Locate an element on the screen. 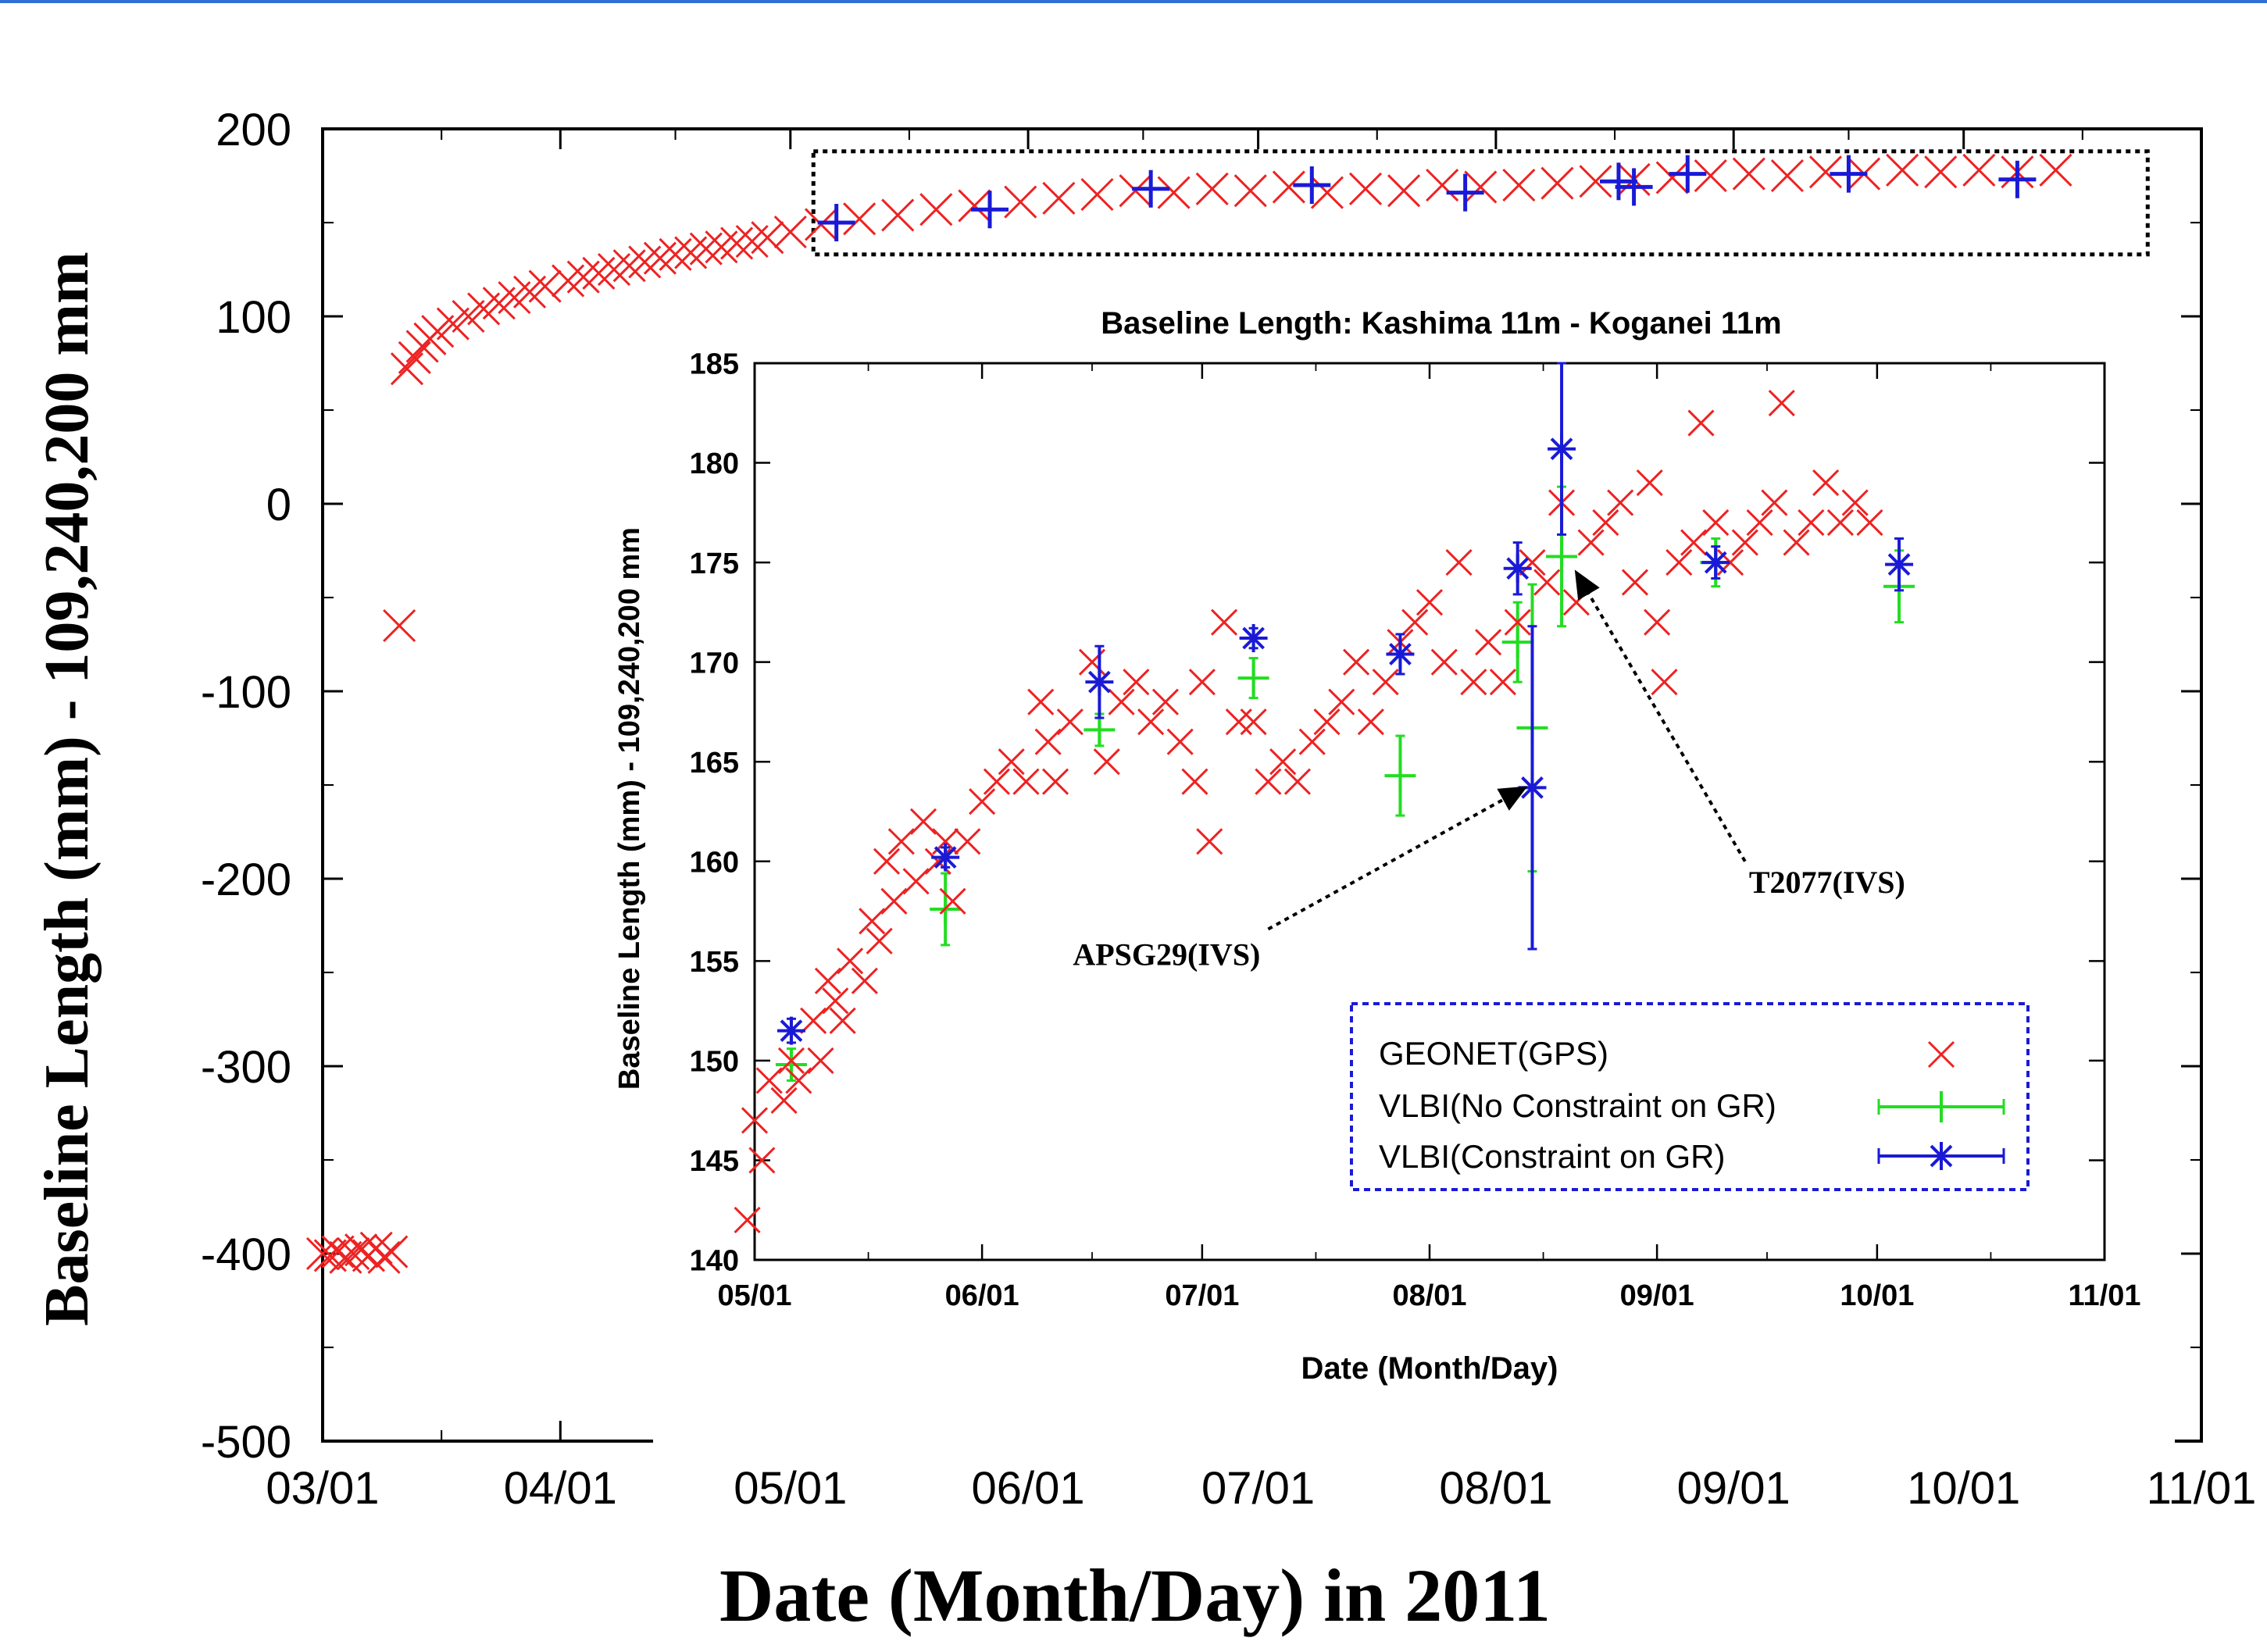  inset-y-axis-label: Baseline Length (mm) - 109,240,200 mm is located at coordinates (629, 808).